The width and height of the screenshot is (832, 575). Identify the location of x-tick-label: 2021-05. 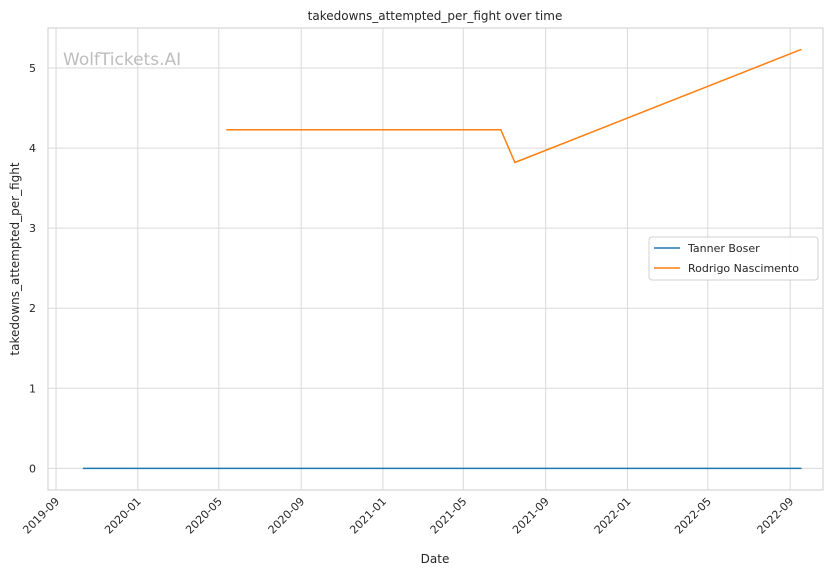
(449, 516).